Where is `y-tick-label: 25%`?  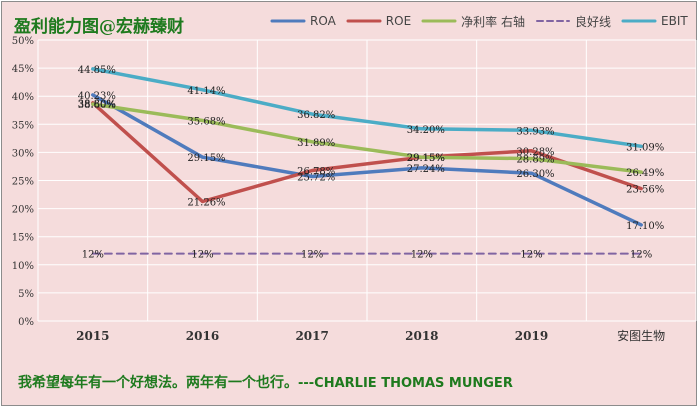 y-tick-label: 25% is located at coordinates (23, 182).